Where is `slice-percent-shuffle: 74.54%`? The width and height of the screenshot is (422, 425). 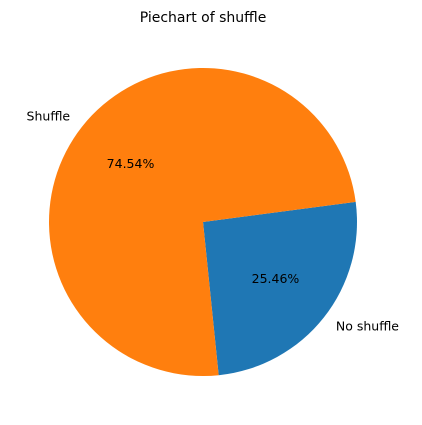
slice-percent-shuffle: 74.54% is located at coordinates (131, 163).